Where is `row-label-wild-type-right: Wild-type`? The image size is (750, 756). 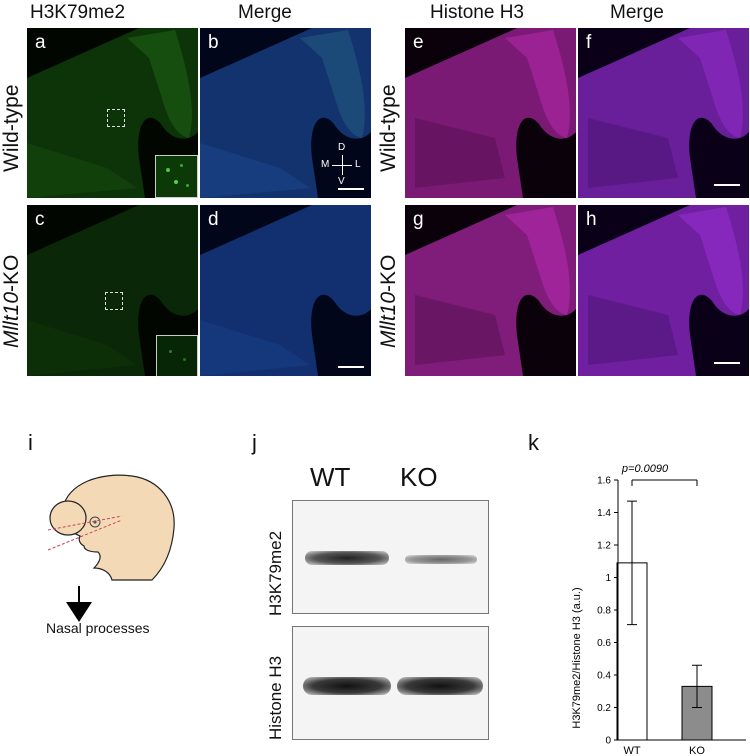 row-label-wild-type-right: Wild-type is located at coordinates (388, 128).